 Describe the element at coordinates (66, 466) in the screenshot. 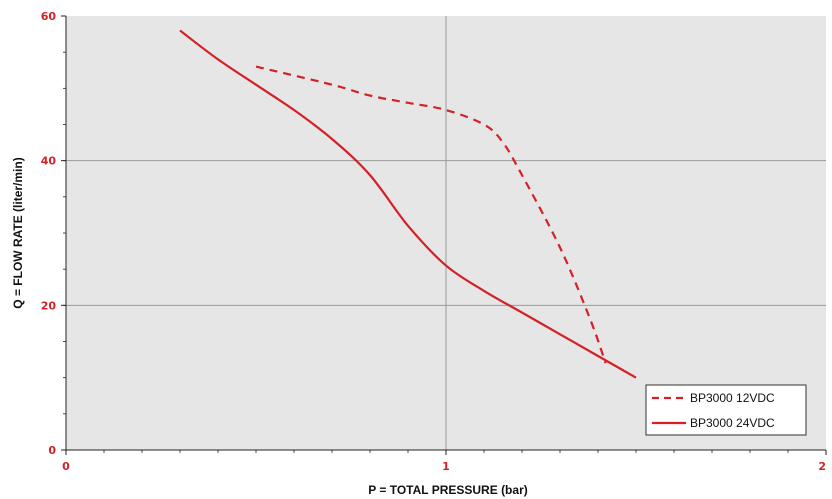

I see `x-tick-label: 0` at that location.